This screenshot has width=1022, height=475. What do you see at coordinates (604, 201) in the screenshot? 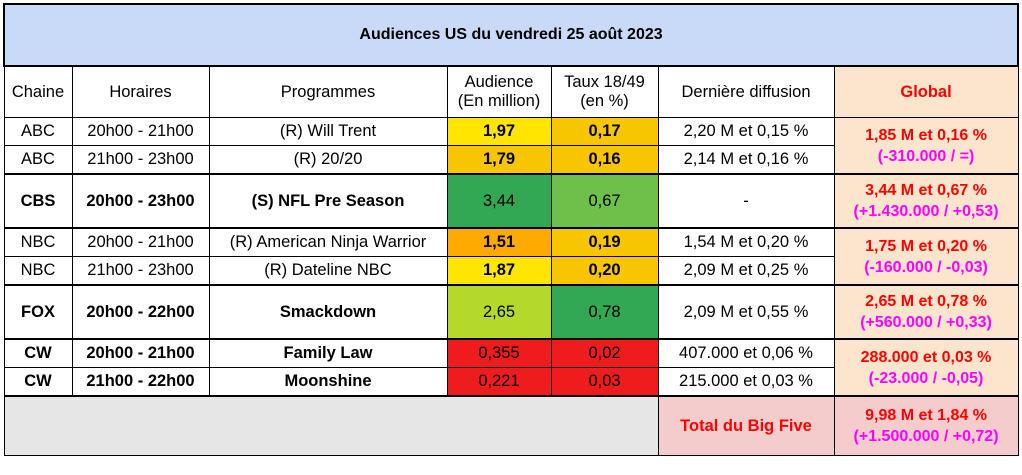
I see `cell-taux: 0,67` at bounding box center [604, 201].